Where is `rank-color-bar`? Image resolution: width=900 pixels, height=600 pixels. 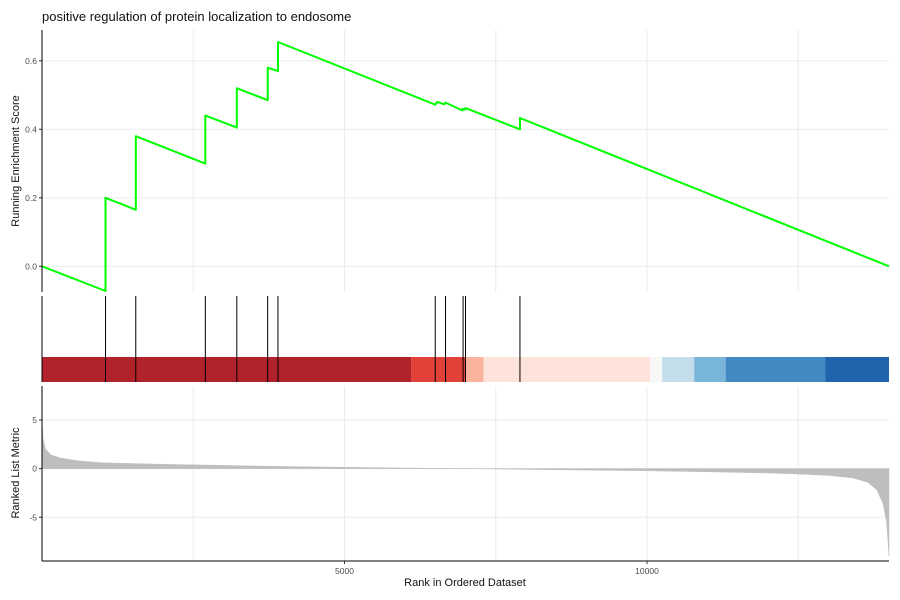 rank-color-bar is located at coordinates (465, 369).